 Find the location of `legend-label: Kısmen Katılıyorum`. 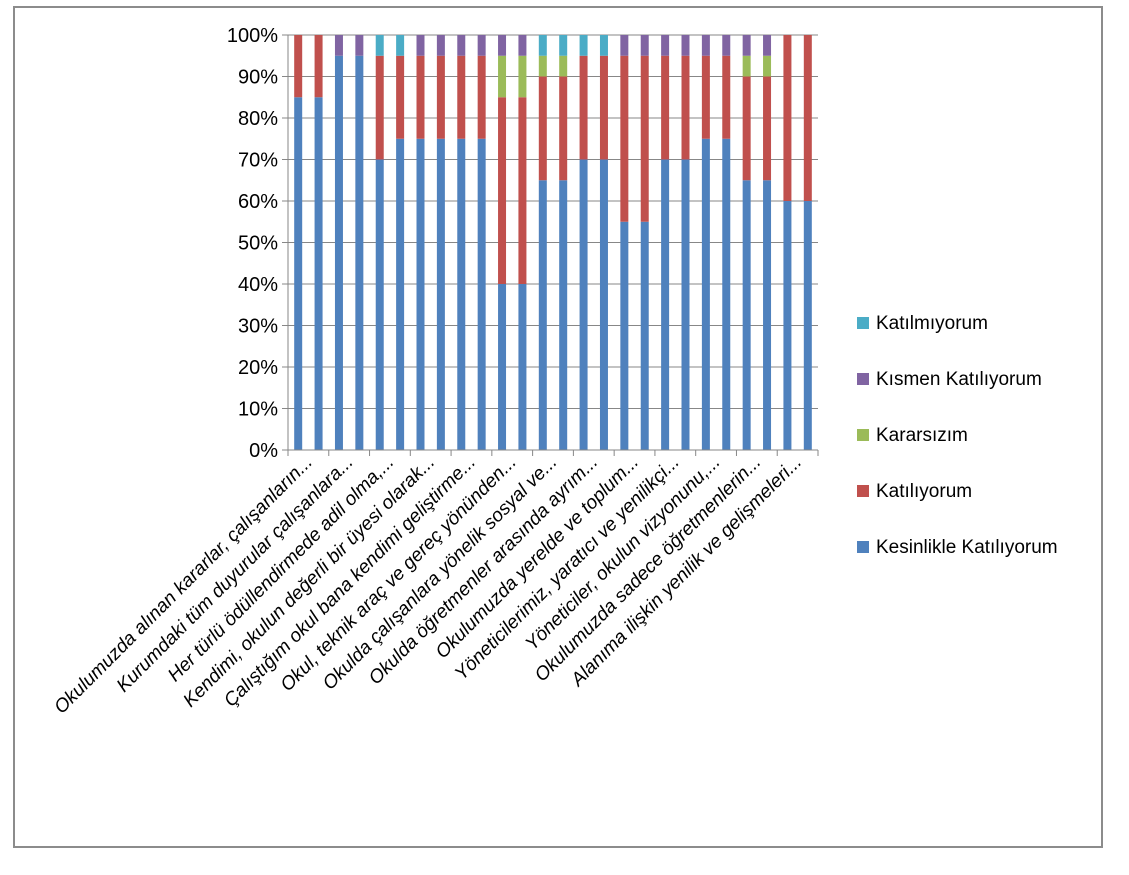

legend-label: Kısmen Katılıyorum is located at coordinates (959, 379).